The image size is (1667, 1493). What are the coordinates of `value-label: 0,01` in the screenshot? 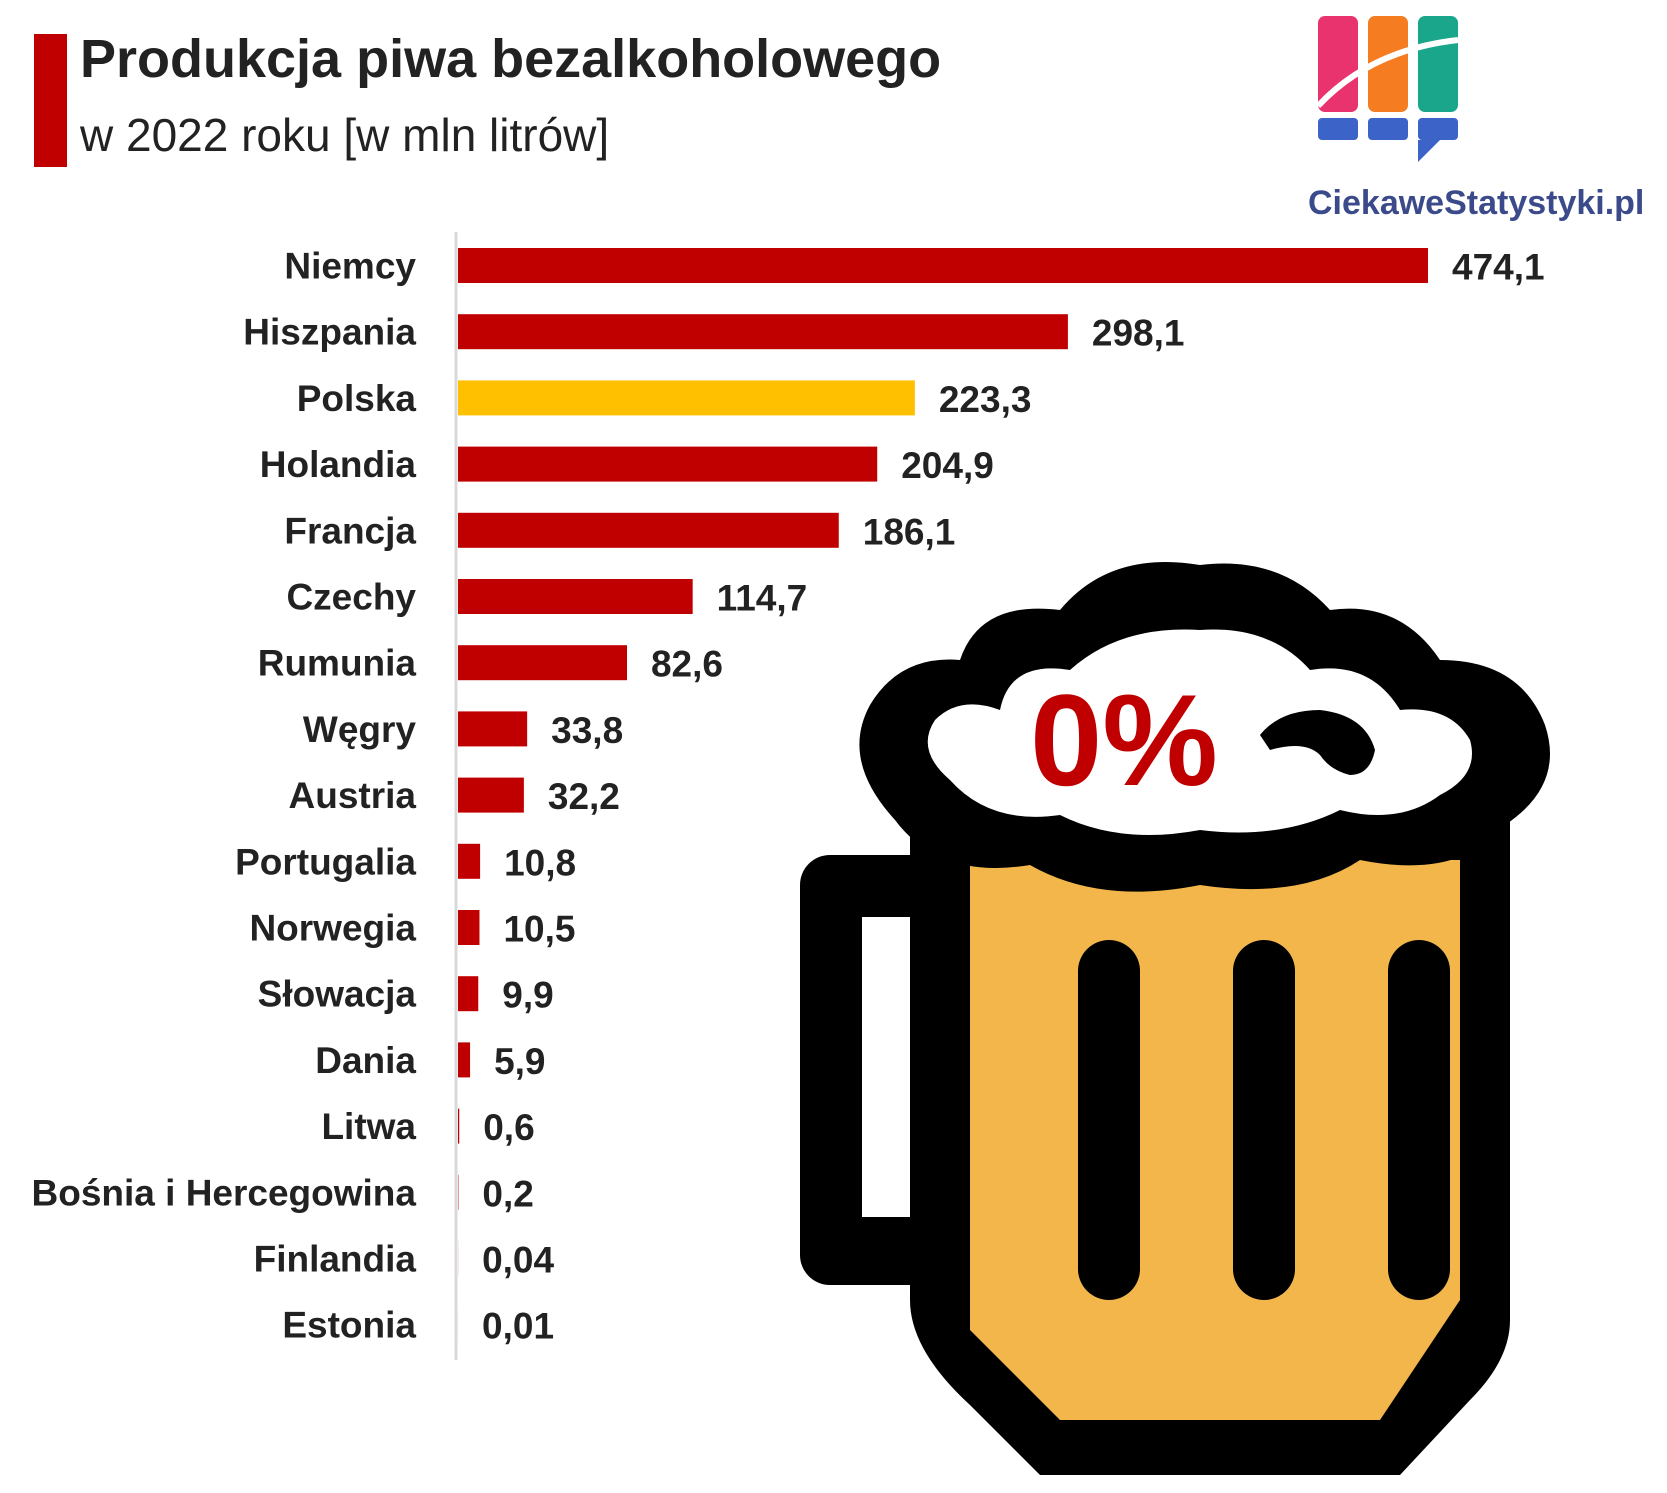 It's located at (518, 1326).